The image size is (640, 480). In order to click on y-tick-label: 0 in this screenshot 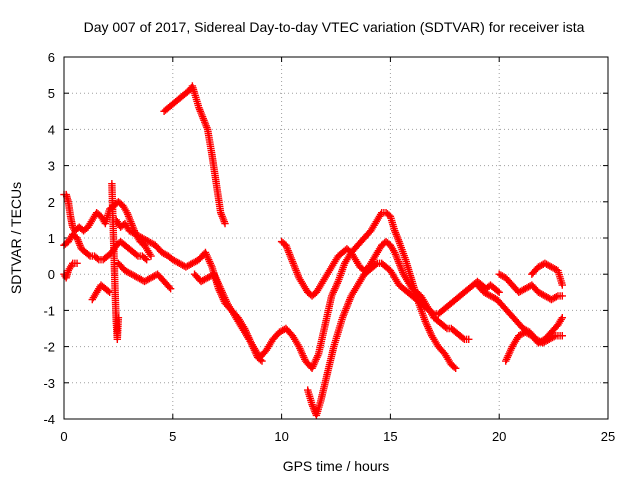, I will do `click(51, 274)`.